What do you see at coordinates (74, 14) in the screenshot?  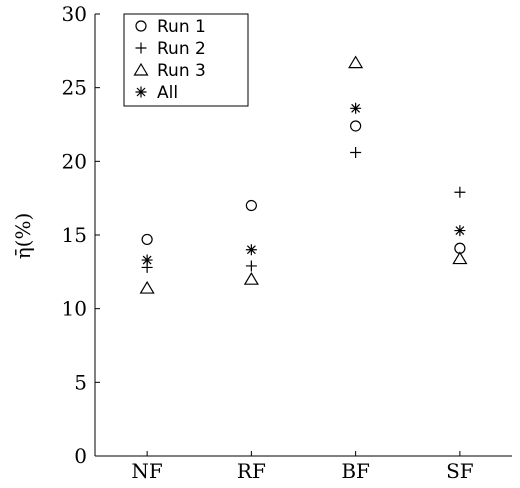 I see `y-tick-label: 30` at bounding box center [74, 14].